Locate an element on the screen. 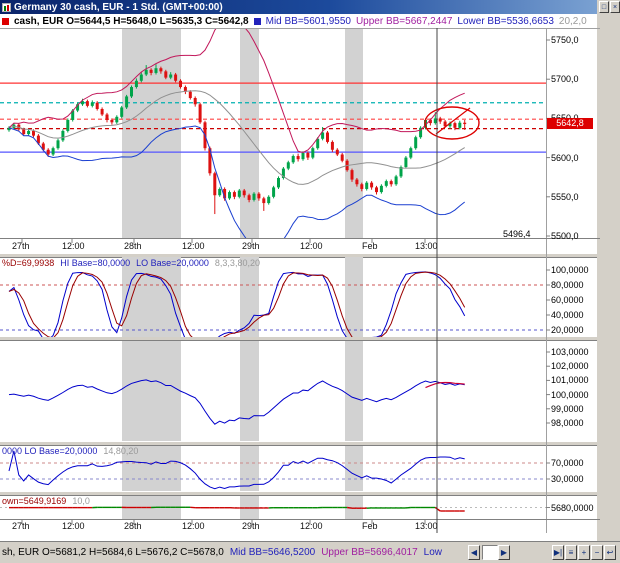  scrollbar-track is located at coordinates (490, 552).